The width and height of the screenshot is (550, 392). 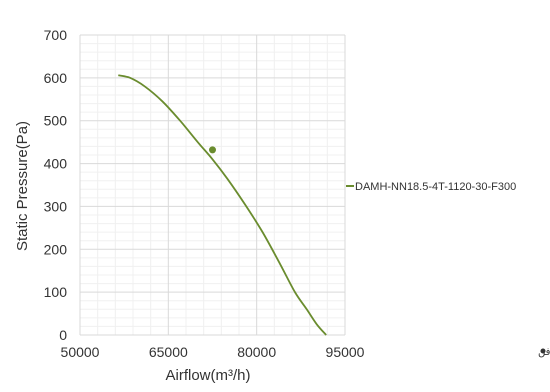 What do you see at coordinates (56, 121) in the screenshot?
I see `y-tick-label: 500` at bounding box center [56, 121].